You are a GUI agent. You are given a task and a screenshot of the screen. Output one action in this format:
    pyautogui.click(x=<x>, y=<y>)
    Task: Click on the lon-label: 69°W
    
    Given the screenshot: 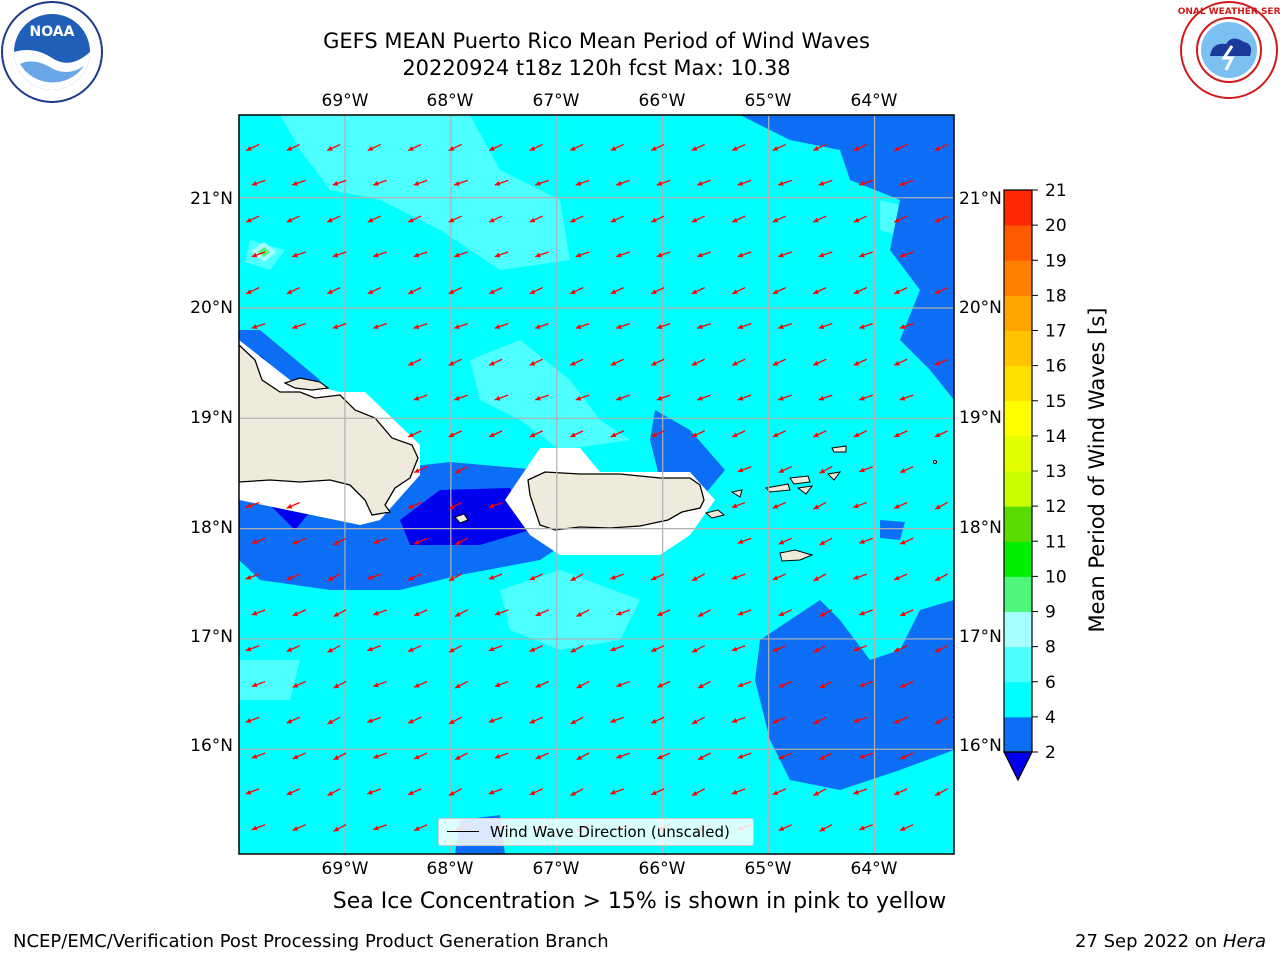 What is the action you would take?
    pyautogui.click(x=345, y=869)
    